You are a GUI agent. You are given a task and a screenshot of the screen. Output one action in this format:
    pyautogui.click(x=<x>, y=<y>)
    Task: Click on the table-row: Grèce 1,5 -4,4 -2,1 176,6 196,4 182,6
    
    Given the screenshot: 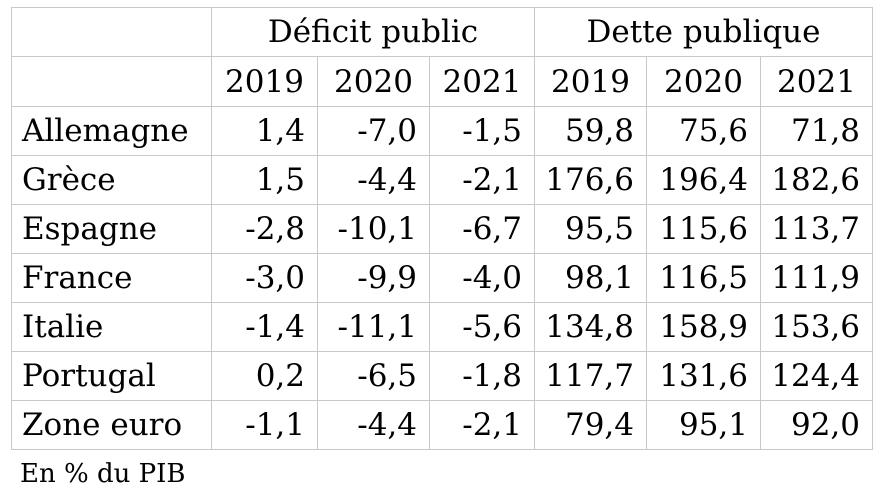 What is the action you would take?
    pyautogui.click(x=442, y=180)
    